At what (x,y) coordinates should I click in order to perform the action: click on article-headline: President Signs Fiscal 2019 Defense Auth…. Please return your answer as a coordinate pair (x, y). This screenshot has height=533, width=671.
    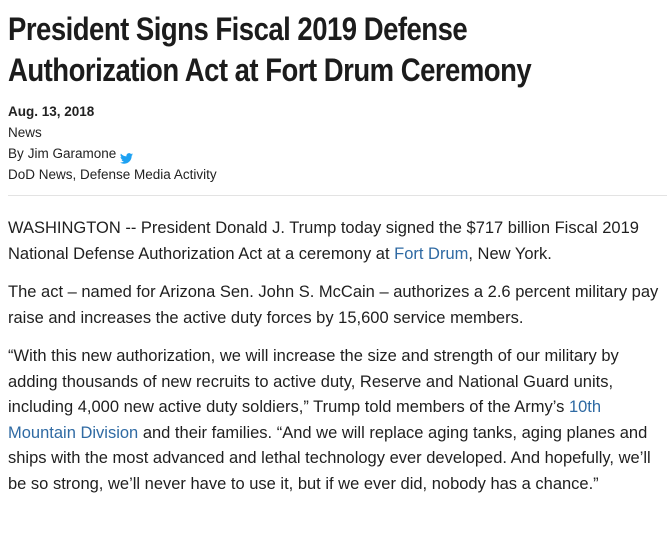
    Looking at the image, I should click on (287, 50).